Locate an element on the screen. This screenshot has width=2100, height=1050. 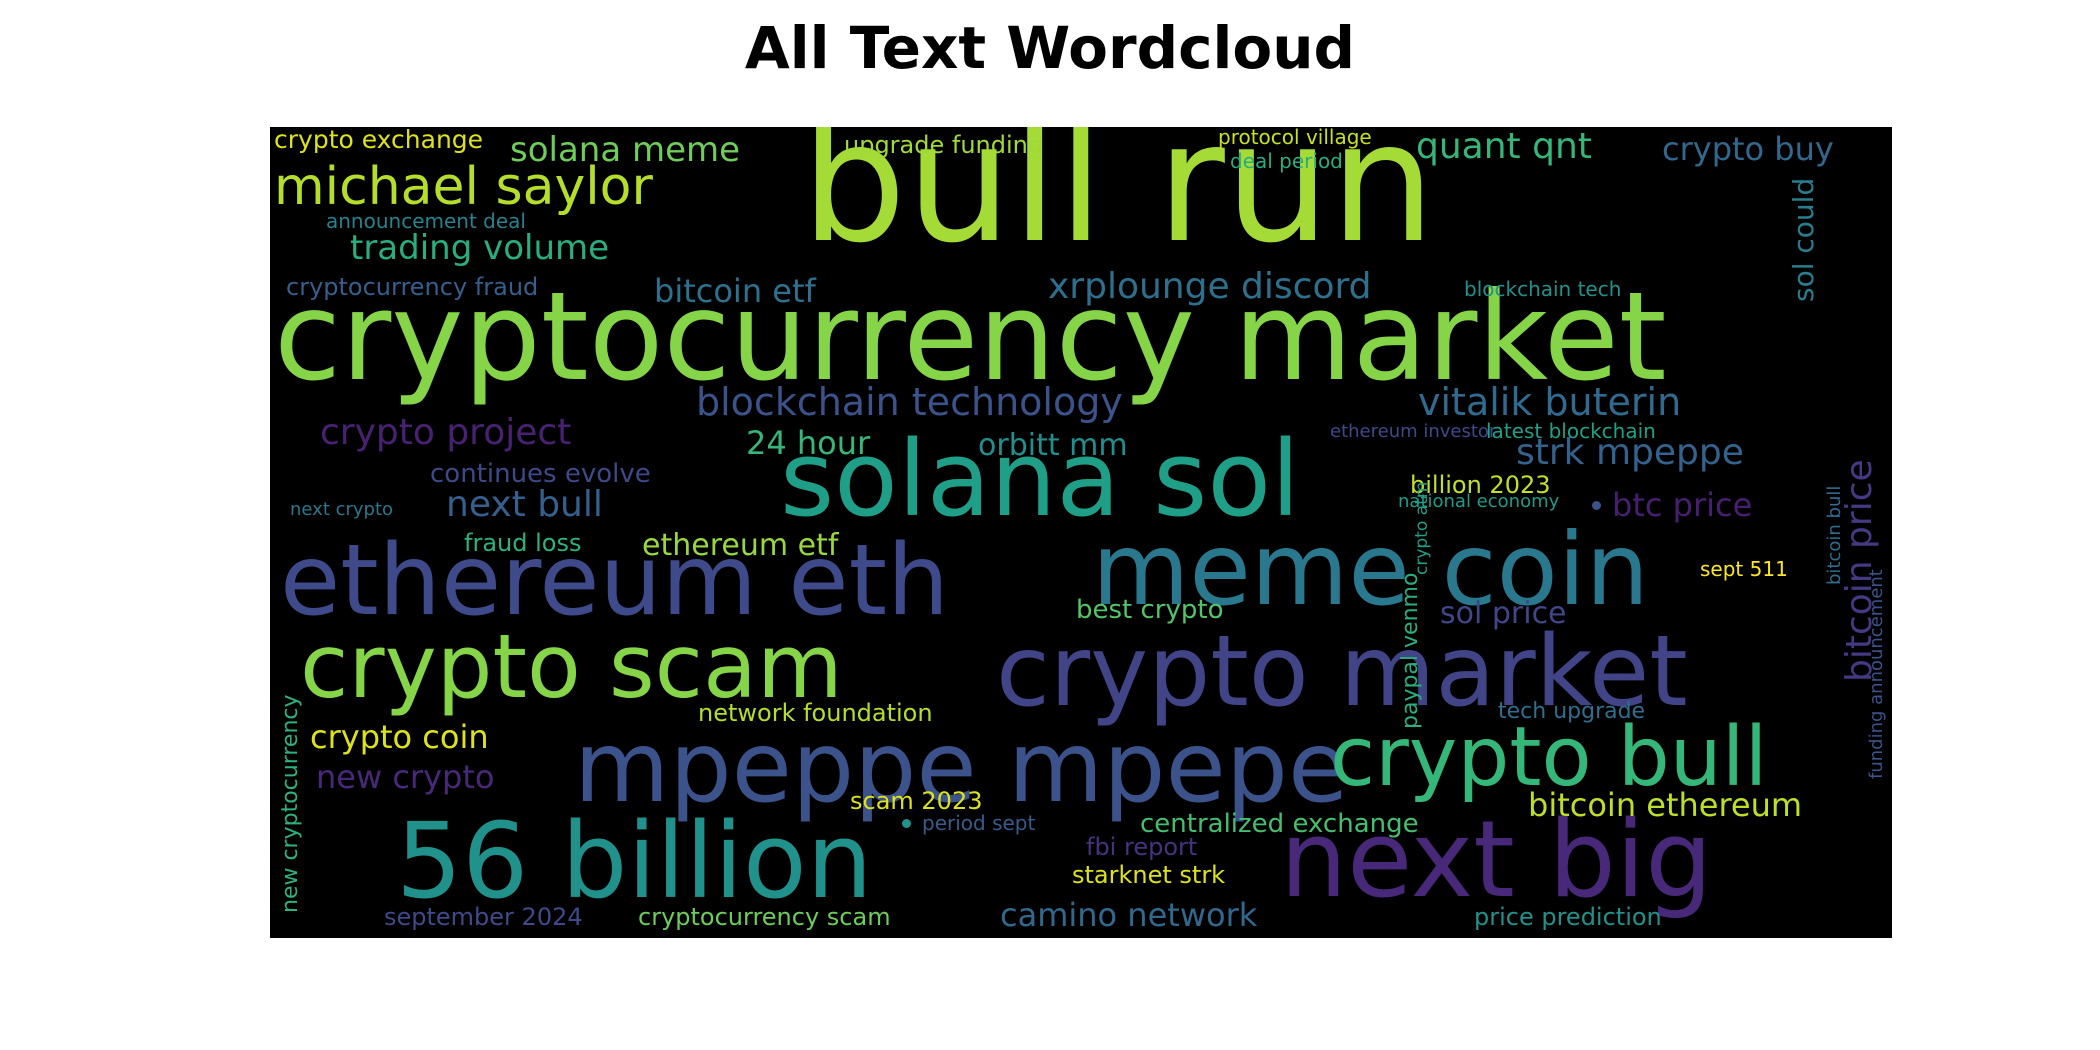
wordcloud-word: quant qnt is located at coordinates (1504, 147).